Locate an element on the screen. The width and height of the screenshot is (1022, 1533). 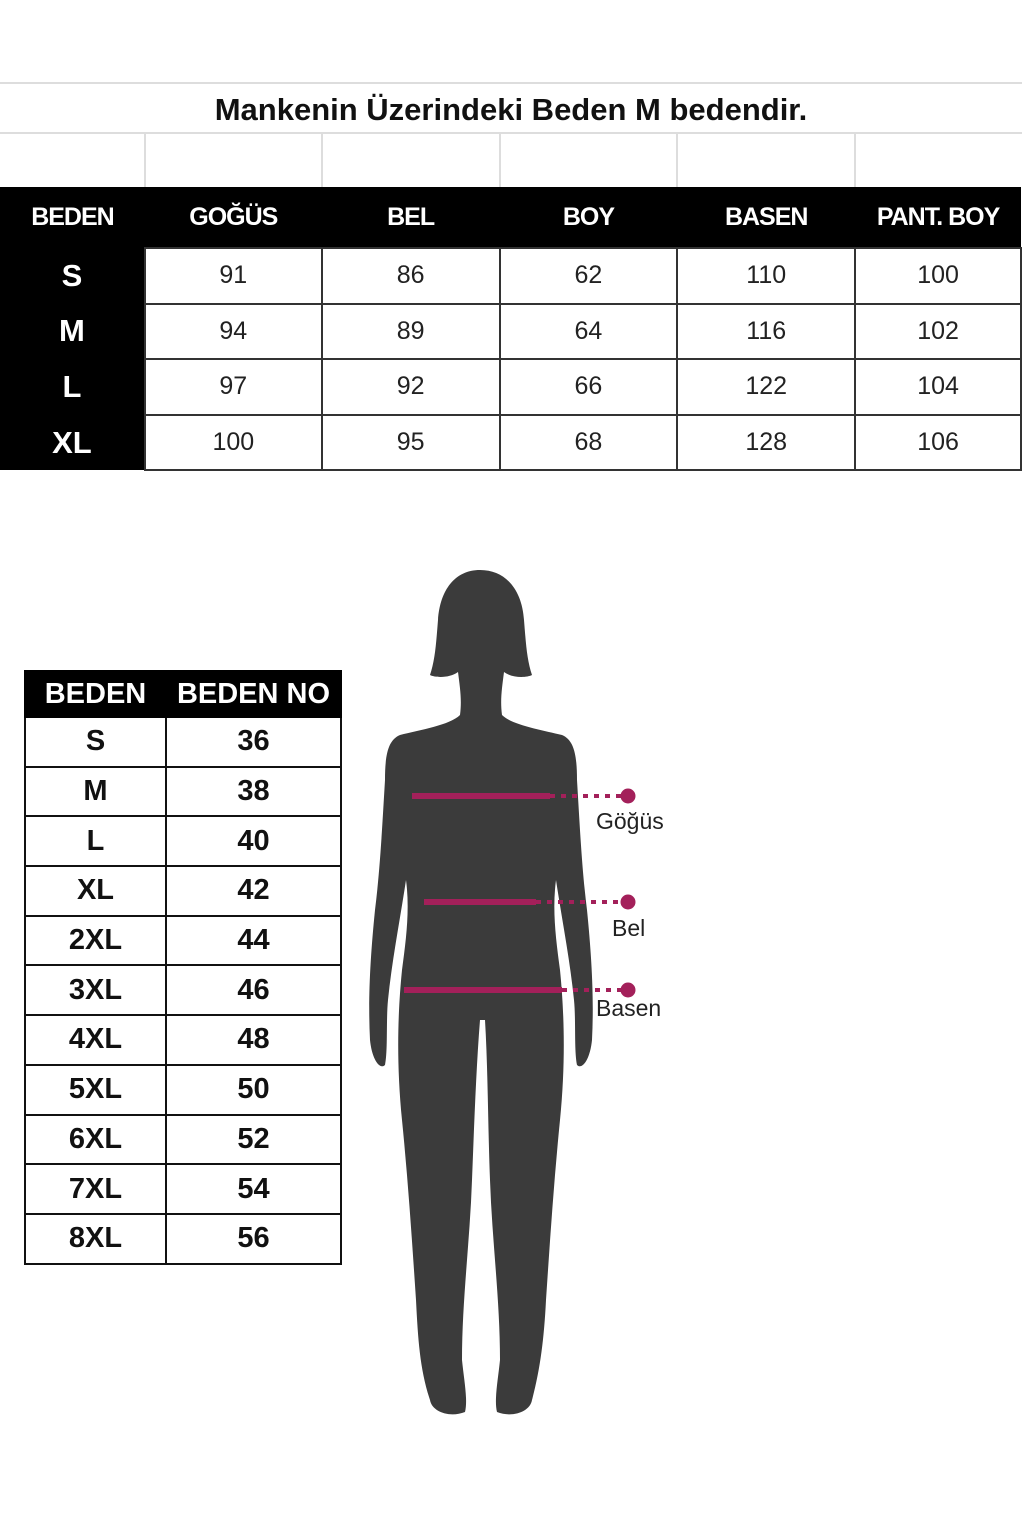
table-cell: 128 is located at coordinates (766, 442).